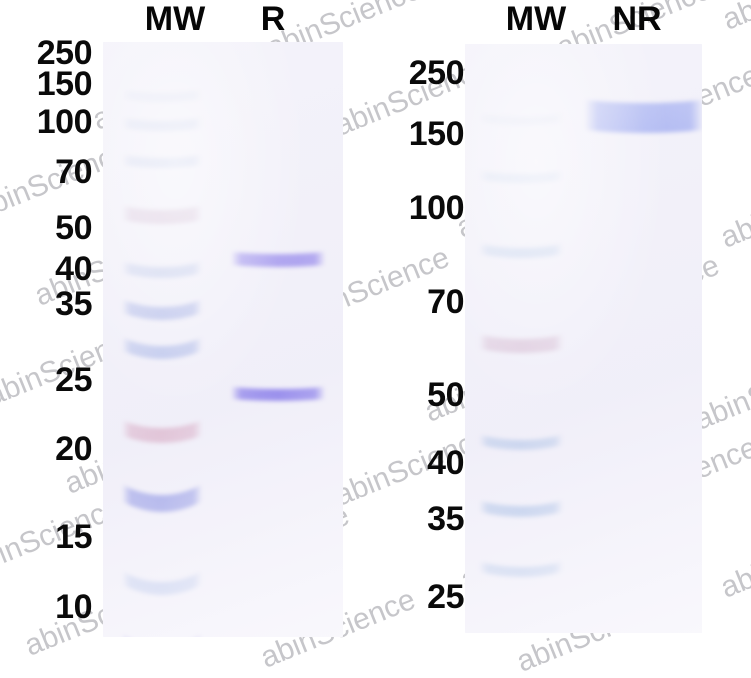 The width and height of the screenshot is (751, 678). Describe the element at coordinates (536, 19) in the screenshot. I see `lane-header-mw-right: MW` at that location.